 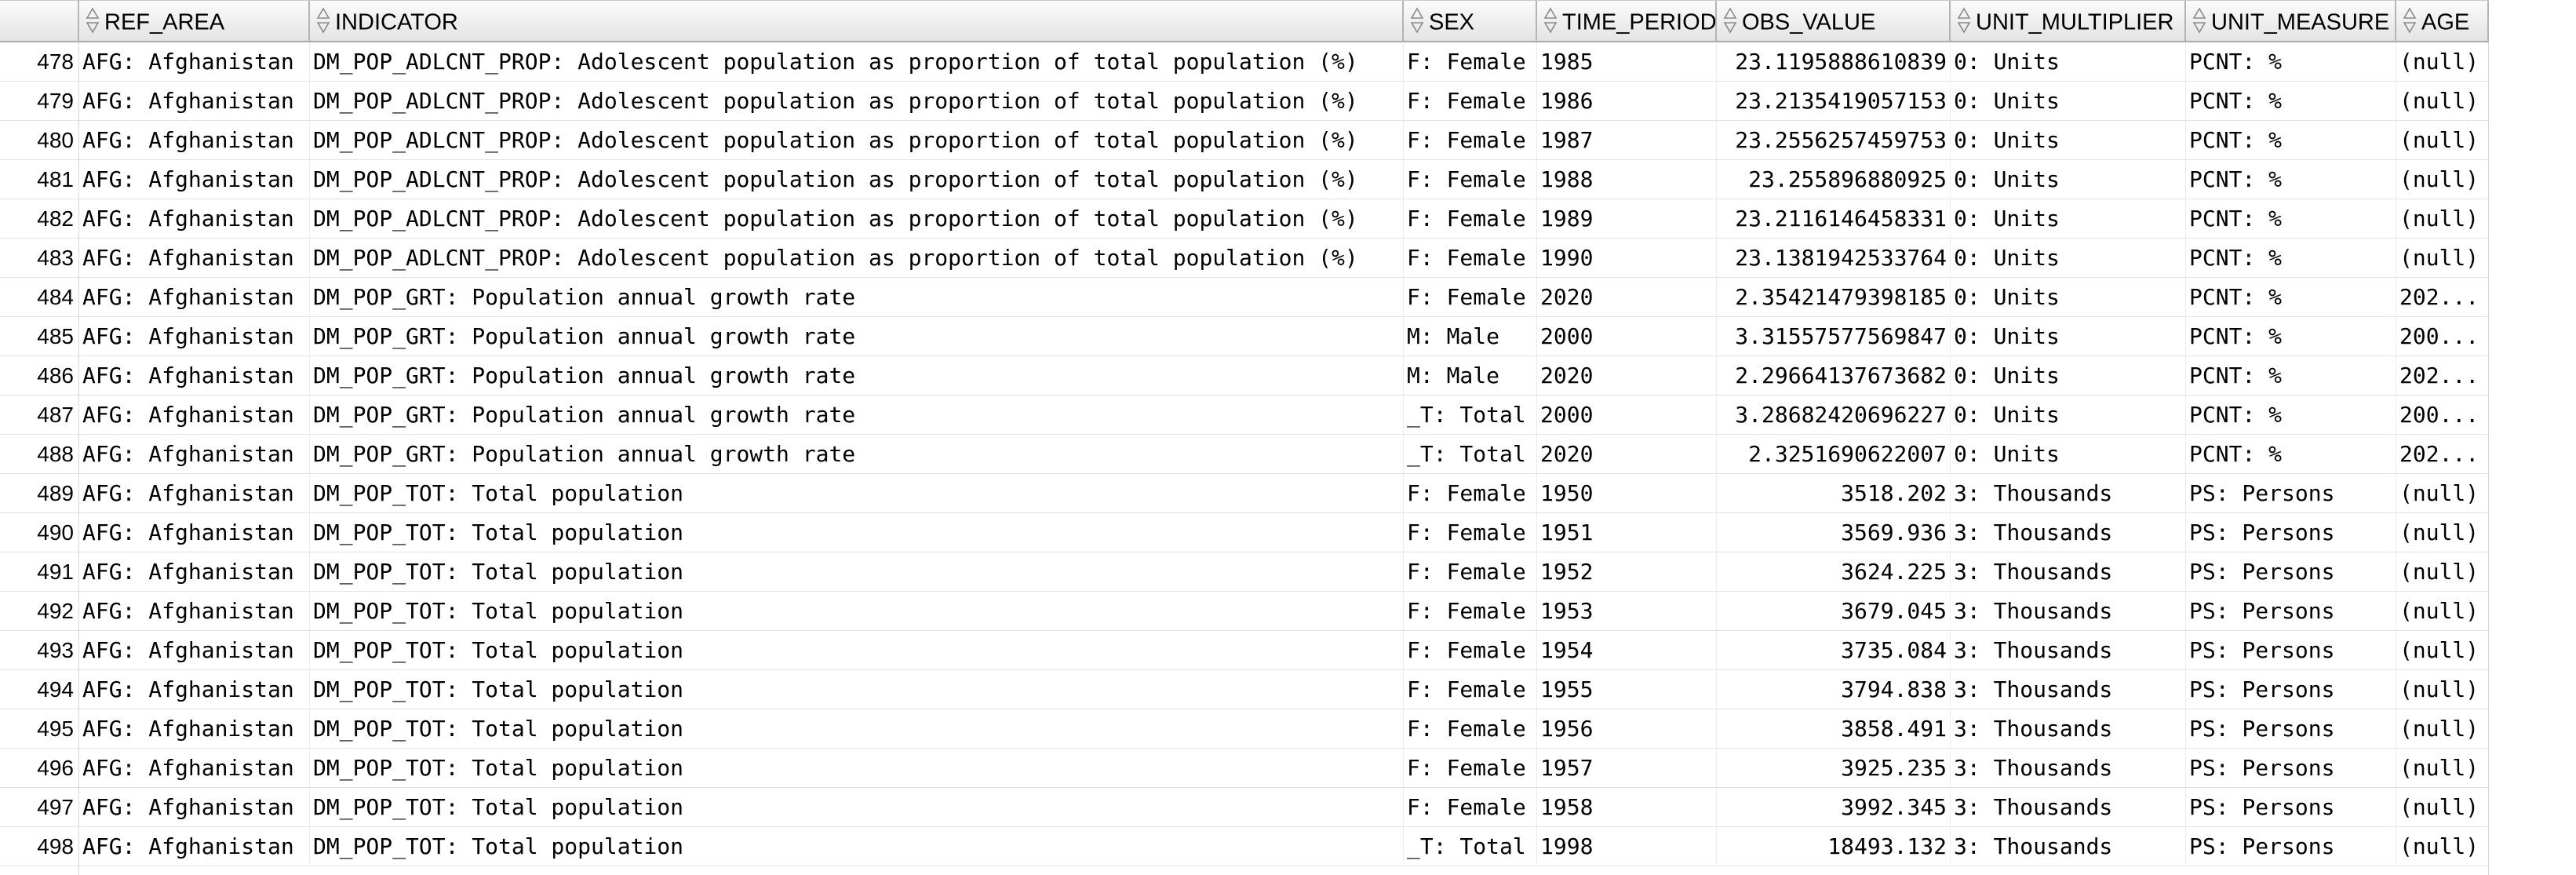 What do you see at coordinates (1627, 21) in the screenshot?
I see `column-header-time-period: TIME_PERIOD` at bounding box center [1627, 21].